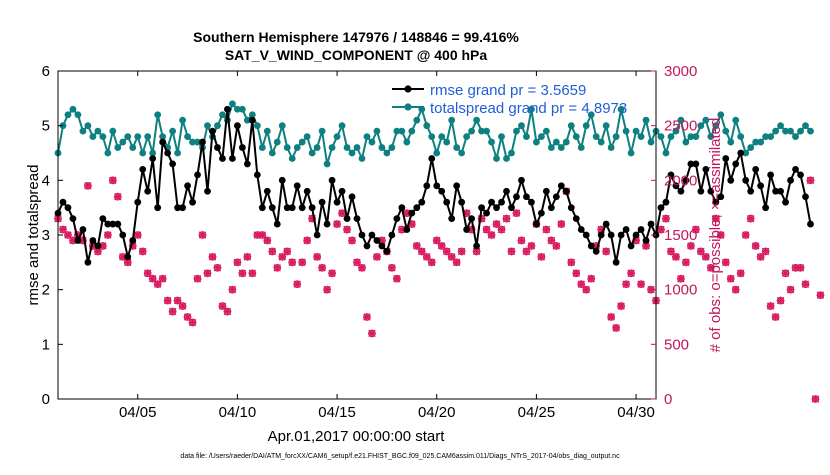 The image size is (830, 475). Describe the element at coordinates (138, 412) in the screenshot. I see `x-tick-label: 04/05` at that location.